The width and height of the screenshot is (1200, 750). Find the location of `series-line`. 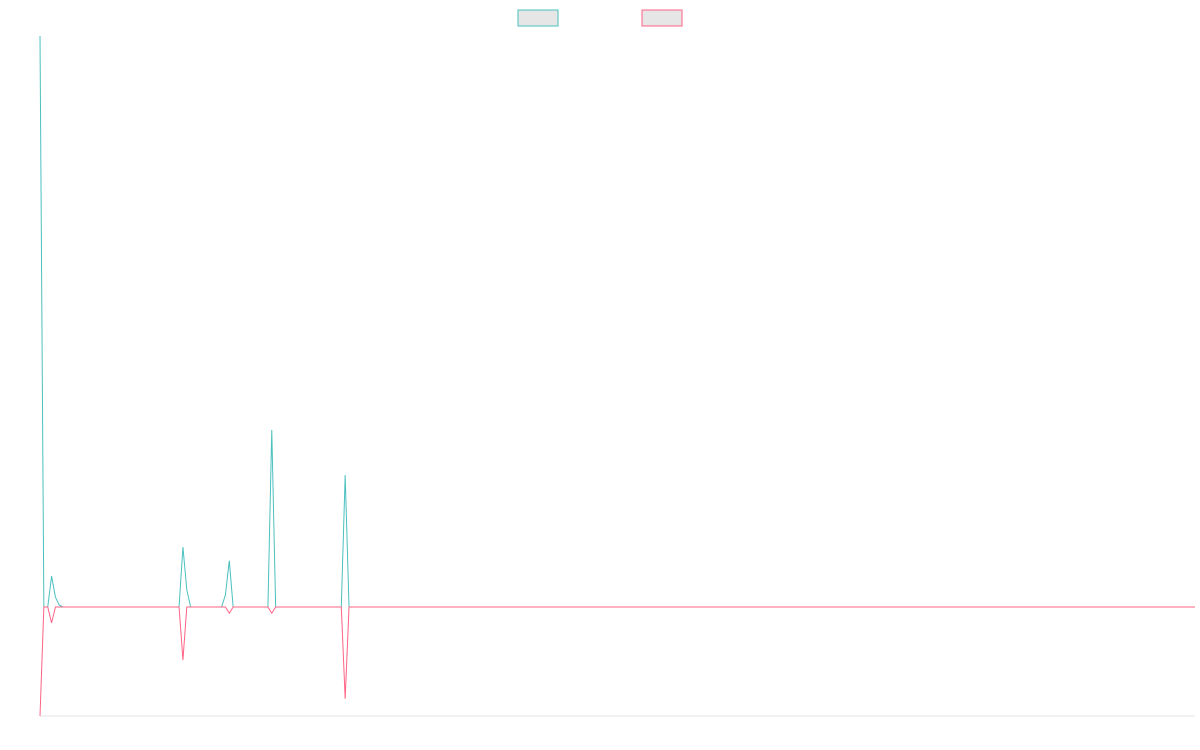

series-line is located at coordinates (617, 661).